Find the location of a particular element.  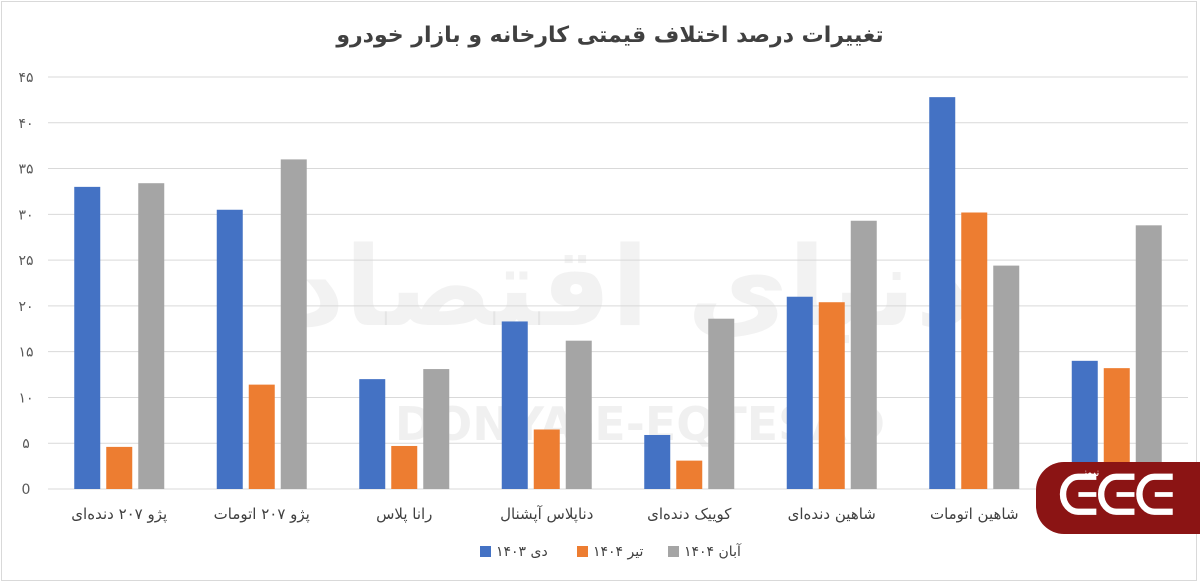

y-tick-label: ۳۵ is located at coordinates (25, 170).